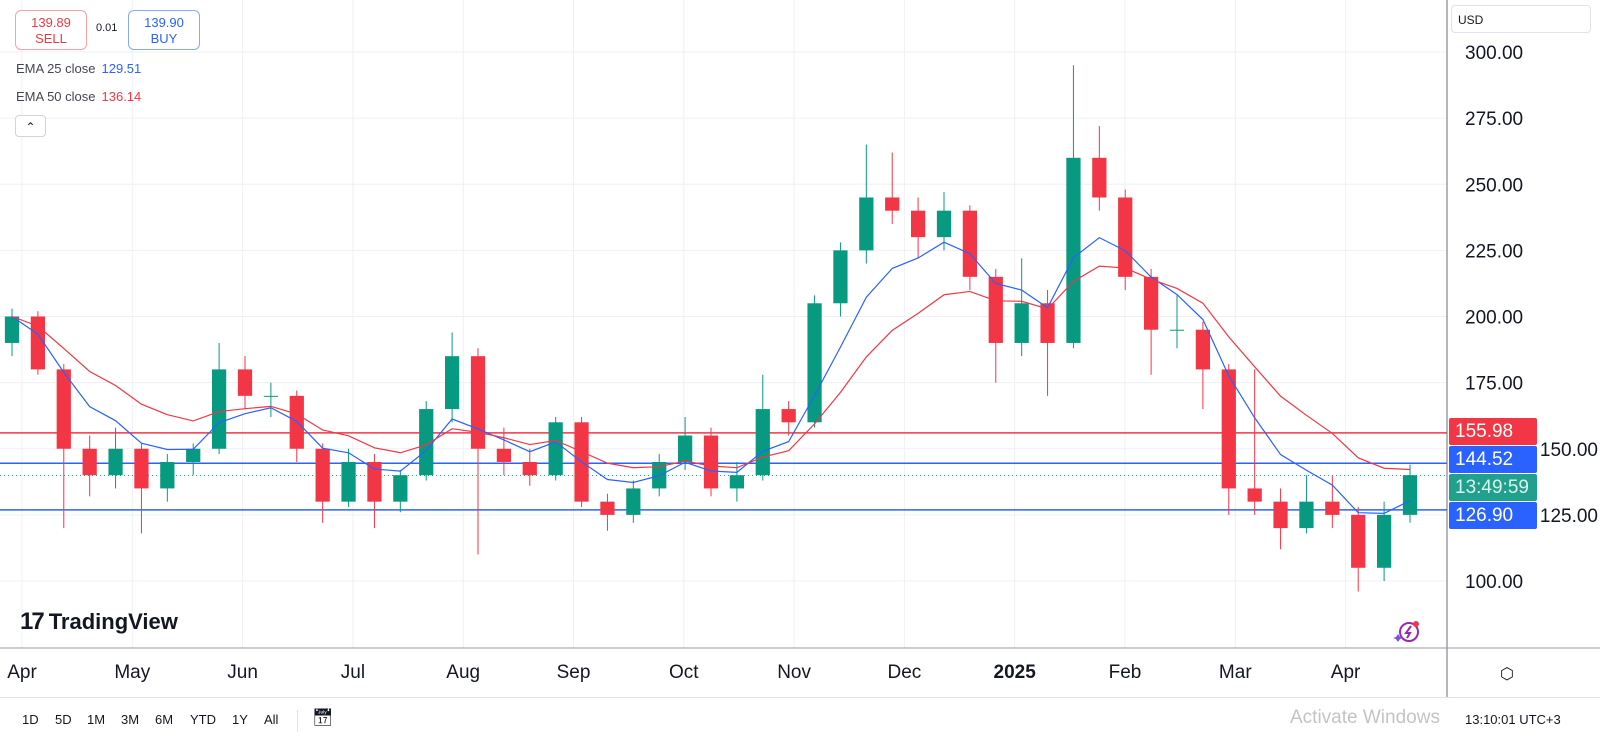 The width and height of the screenshot is (1600, 751). What do you see at coordinates (1521, 19) in the screenshot?
I see `currency-select: USD` at bounding box center [1521, 19].